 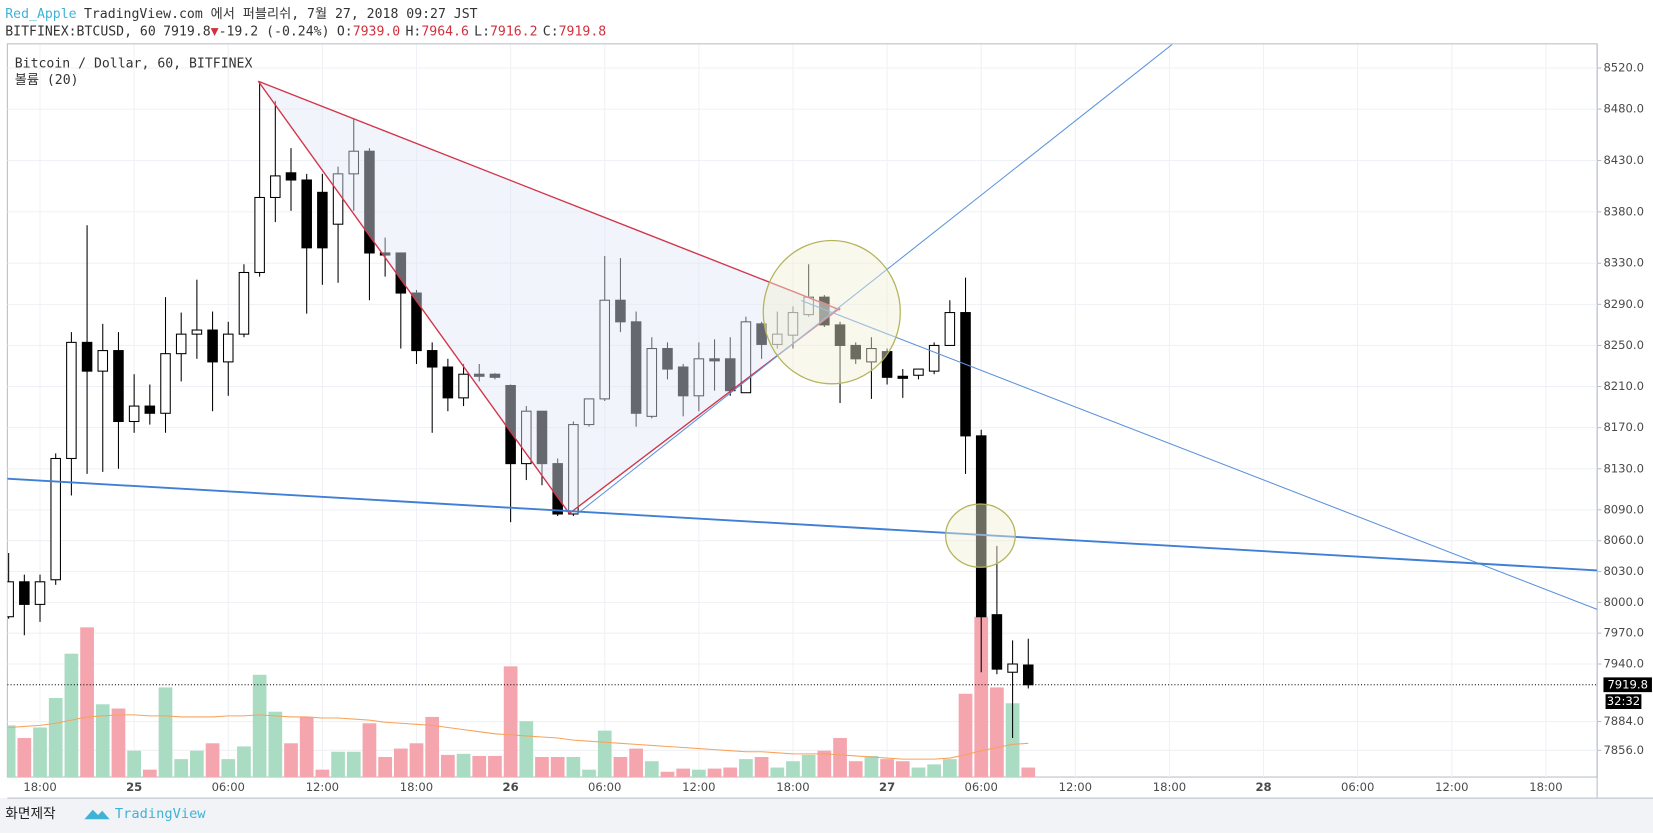 What do you see at coordinates (887, 787) in the screenshot?
I see `x-tick-label: 27` at bounding box center [887, 787].